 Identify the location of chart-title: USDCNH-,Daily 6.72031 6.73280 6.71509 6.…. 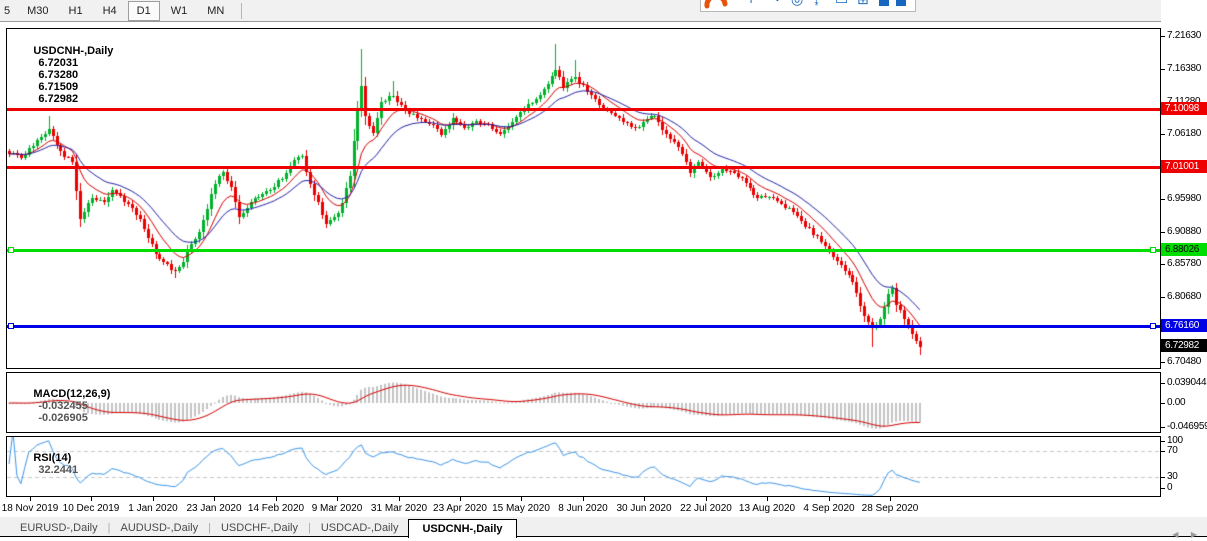
(65, 75).